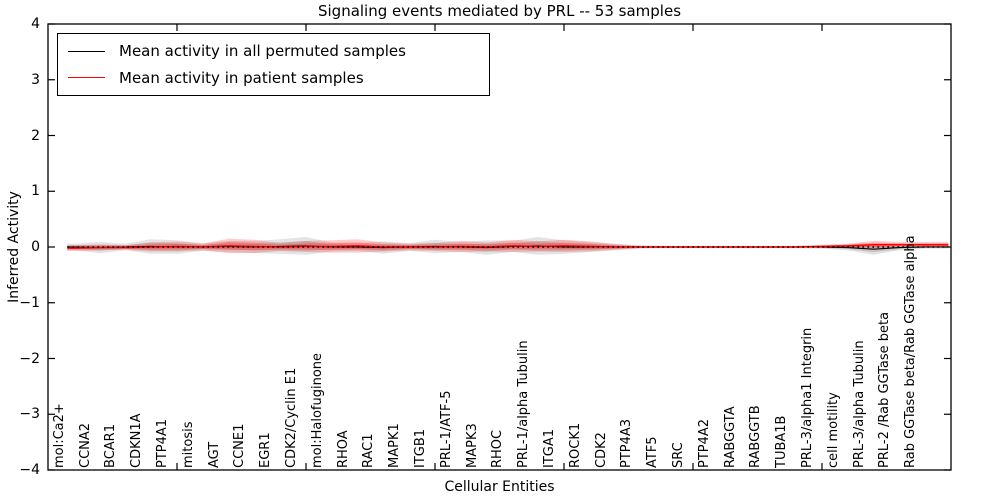 This screenshot has height=500, width=1000. Describe the element at coordinates (627, 443) in the screenshot. I see `x-category-label: PTP4A3` at that location.